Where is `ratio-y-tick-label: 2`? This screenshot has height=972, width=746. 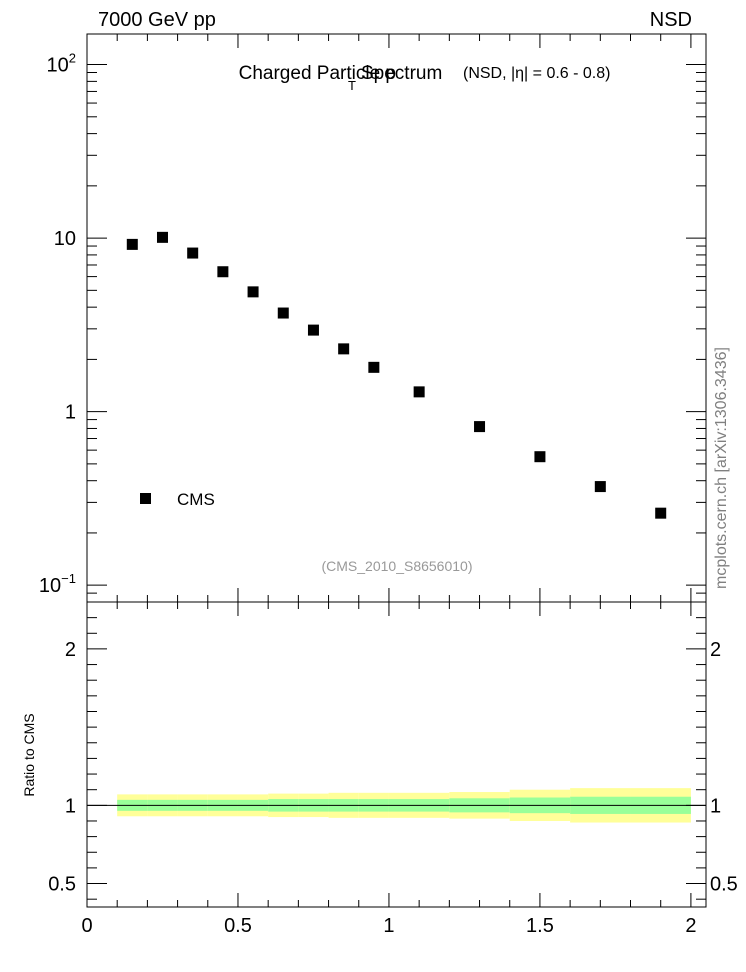
ratio-y-tick-label: 2 is located at coordinates (70, 650).